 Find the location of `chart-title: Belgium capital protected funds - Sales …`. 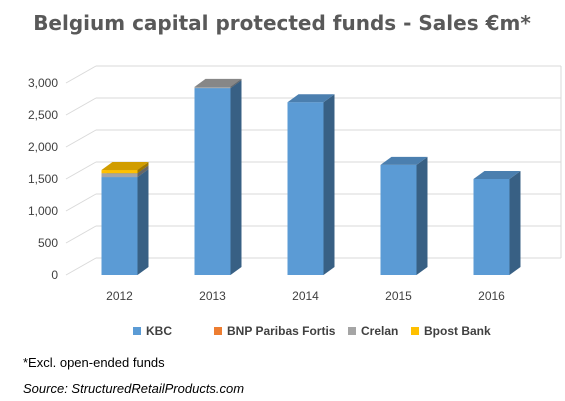

chart-title: Belgium capital protected funds - Sales … is located at coordinates (282, 23).